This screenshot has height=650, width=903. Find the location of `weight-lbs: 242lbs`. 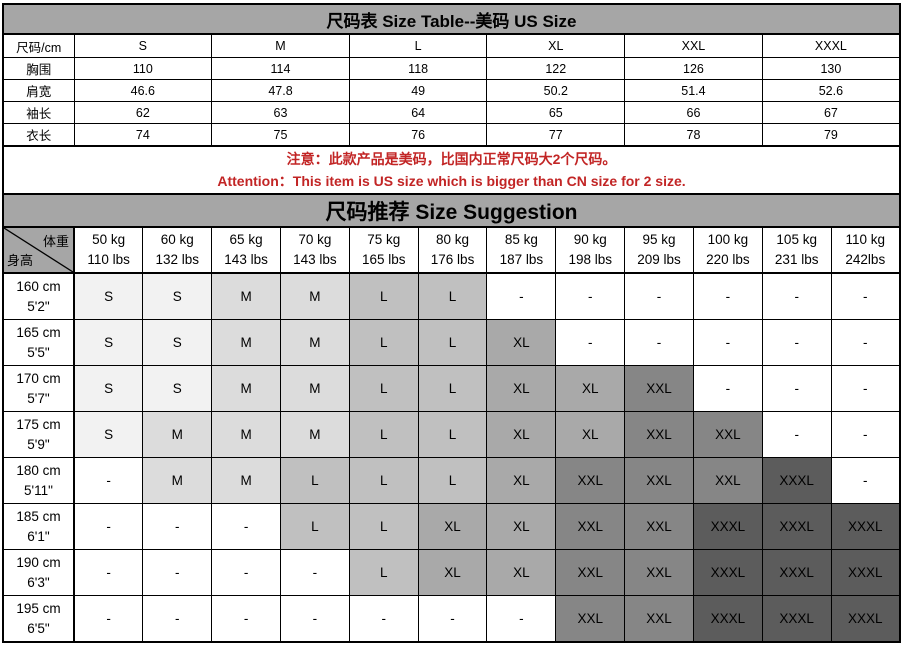

weight-lbs: 242lbs is located at coordinates (865, 259).